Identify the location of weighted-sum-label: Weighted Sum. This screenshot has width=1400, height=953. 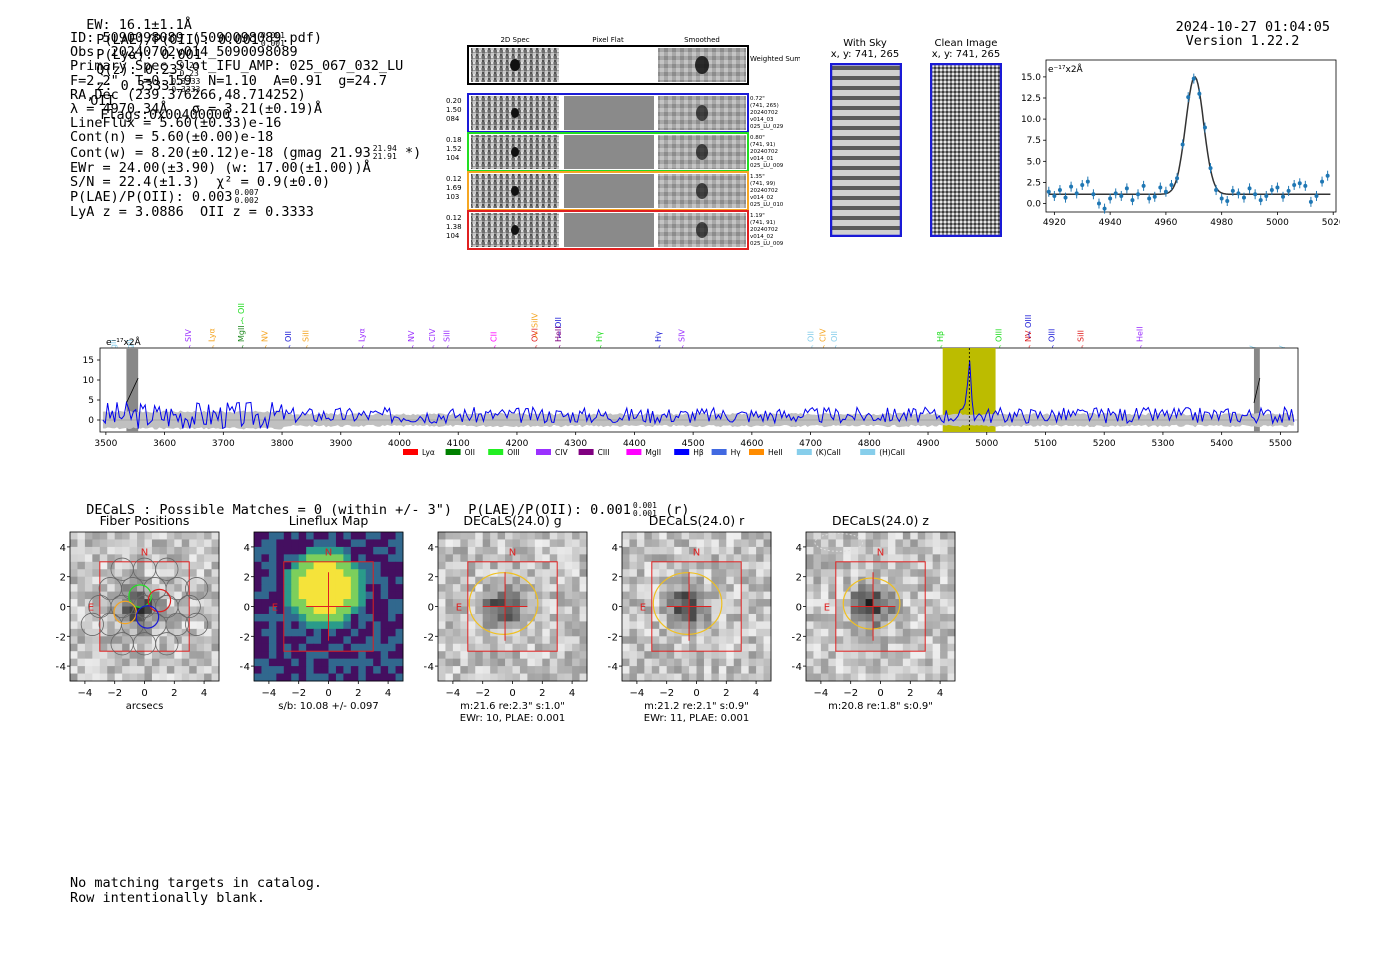
(775, 59).